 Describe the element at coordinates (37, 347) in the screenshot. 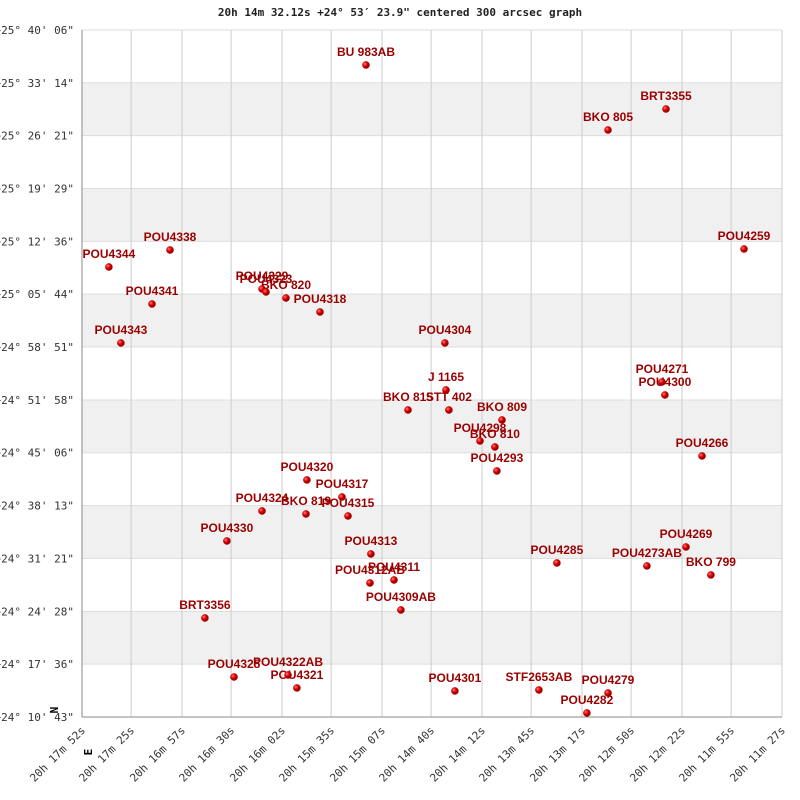

I see `y-tick-label: +24° 58' 51"` at that location.